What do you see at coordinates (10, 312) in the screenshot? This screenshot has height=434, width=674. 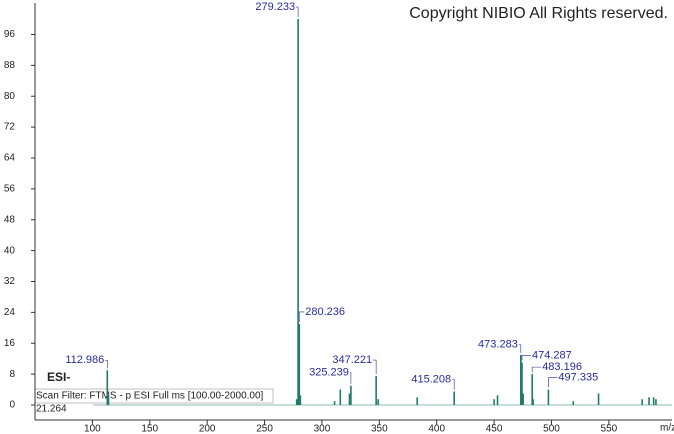 I see `y-tick-label: 24` at bounding box center [10, 312].